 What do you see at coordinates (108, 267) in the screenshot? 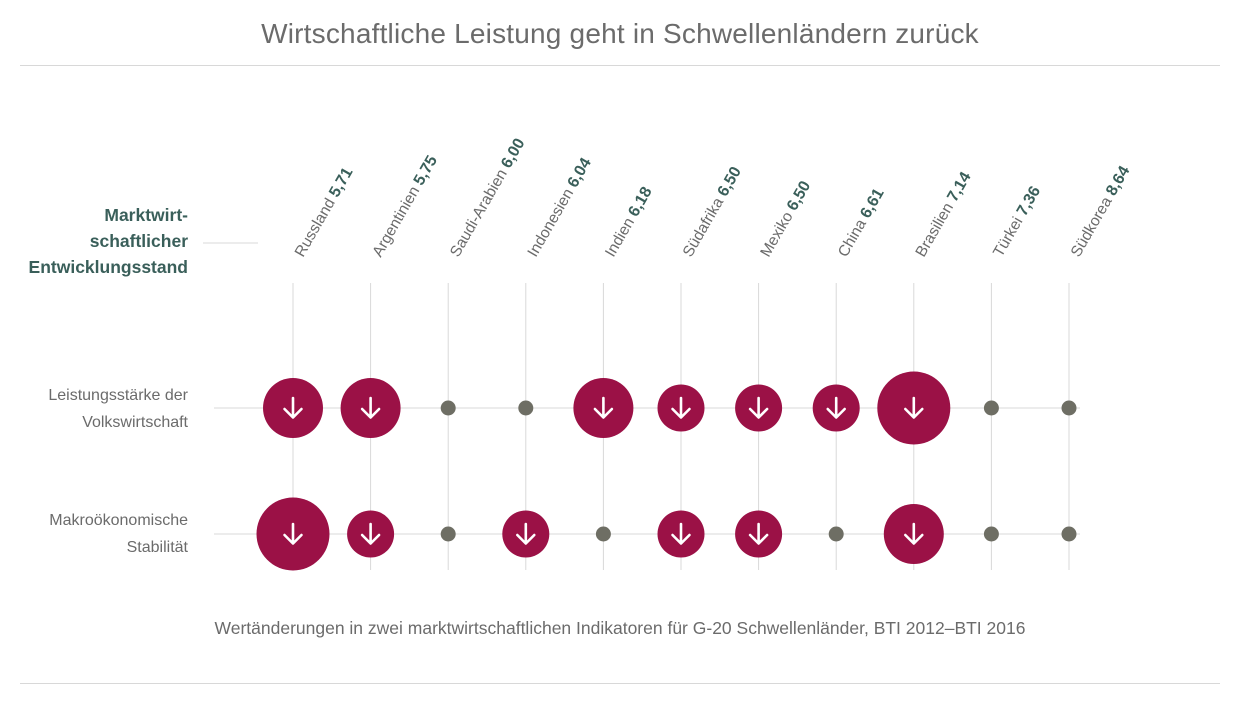
I see `x-axis-header-line-3: Entwicklungsstand` at bounding box center [108, 267].